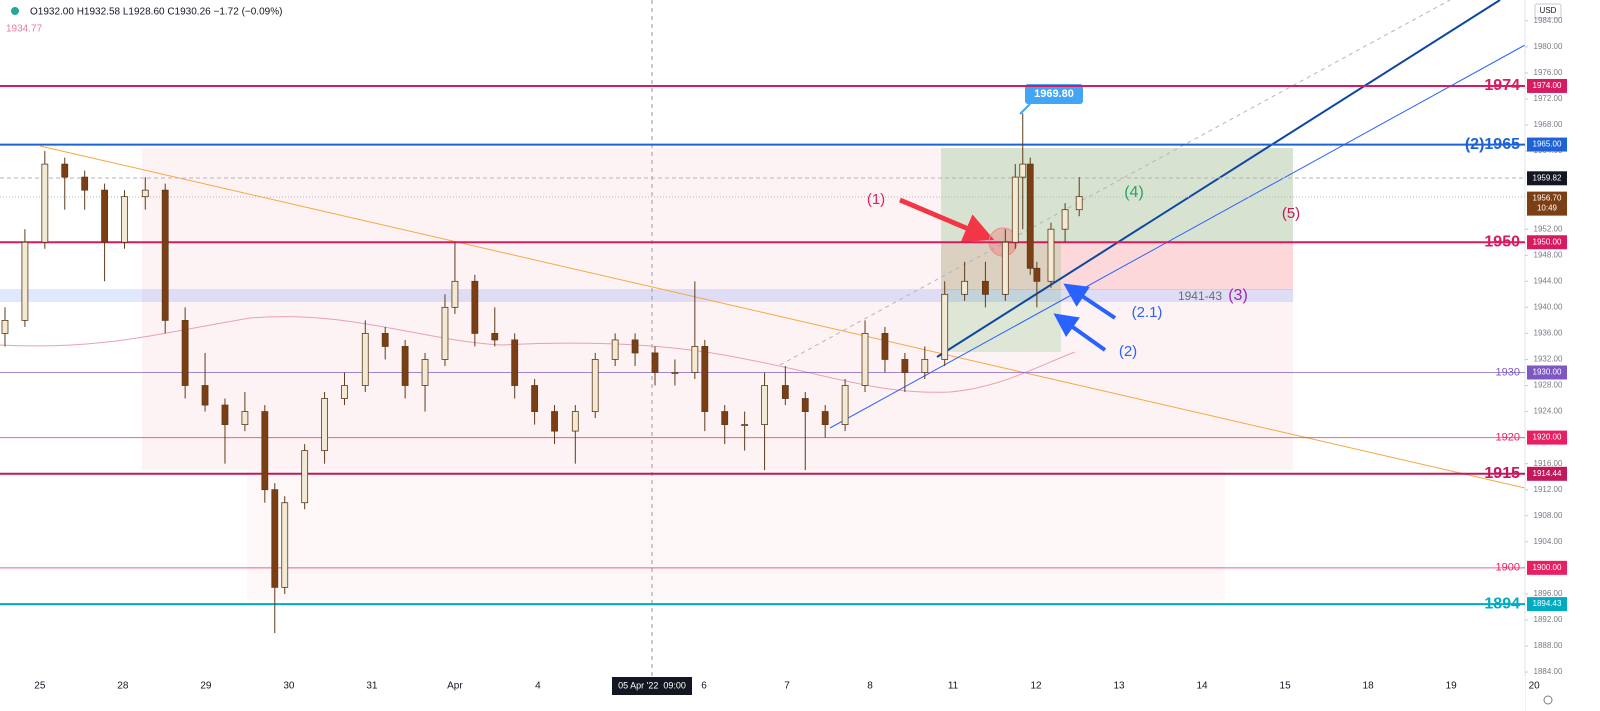 The image size is (1600, 711). Describe the element at coordinates (1548, 228) in the screenshot. I see `y-tick-label: 1952.00` at that location.